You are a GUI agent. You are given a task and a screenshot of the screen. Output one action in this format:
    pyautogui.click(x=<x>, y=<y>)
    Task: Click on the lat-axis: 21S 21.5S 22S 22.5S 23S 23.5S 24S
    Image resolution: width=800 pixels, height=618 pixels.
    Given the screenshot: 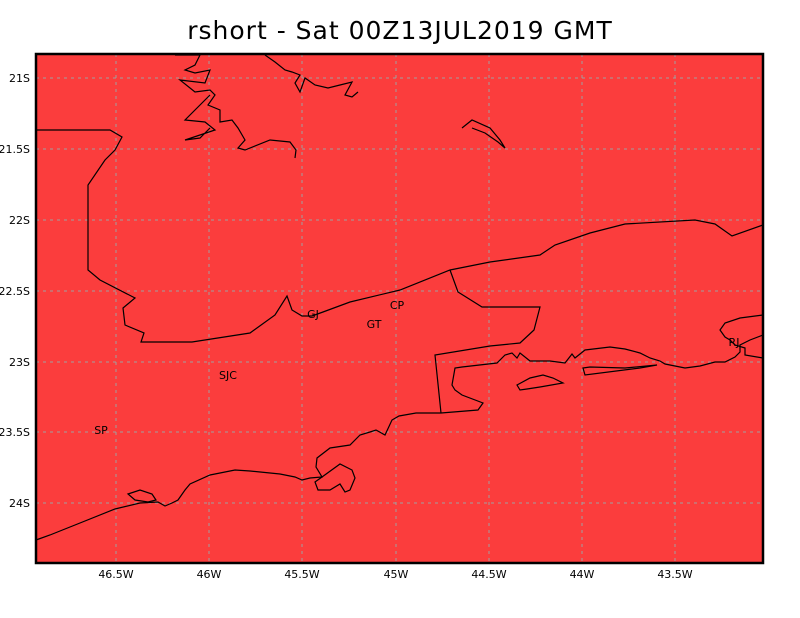 What is the action you would take?
    pyautogui.click(x=15, y=291)
    